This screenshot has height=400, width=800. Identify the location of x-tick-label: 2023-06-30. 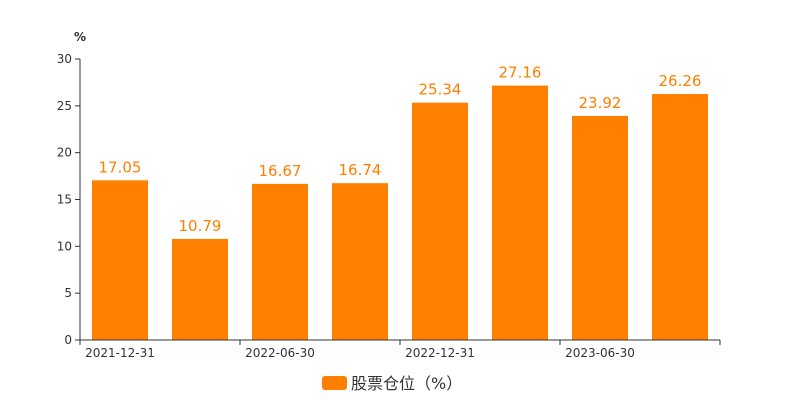
(600, 353).